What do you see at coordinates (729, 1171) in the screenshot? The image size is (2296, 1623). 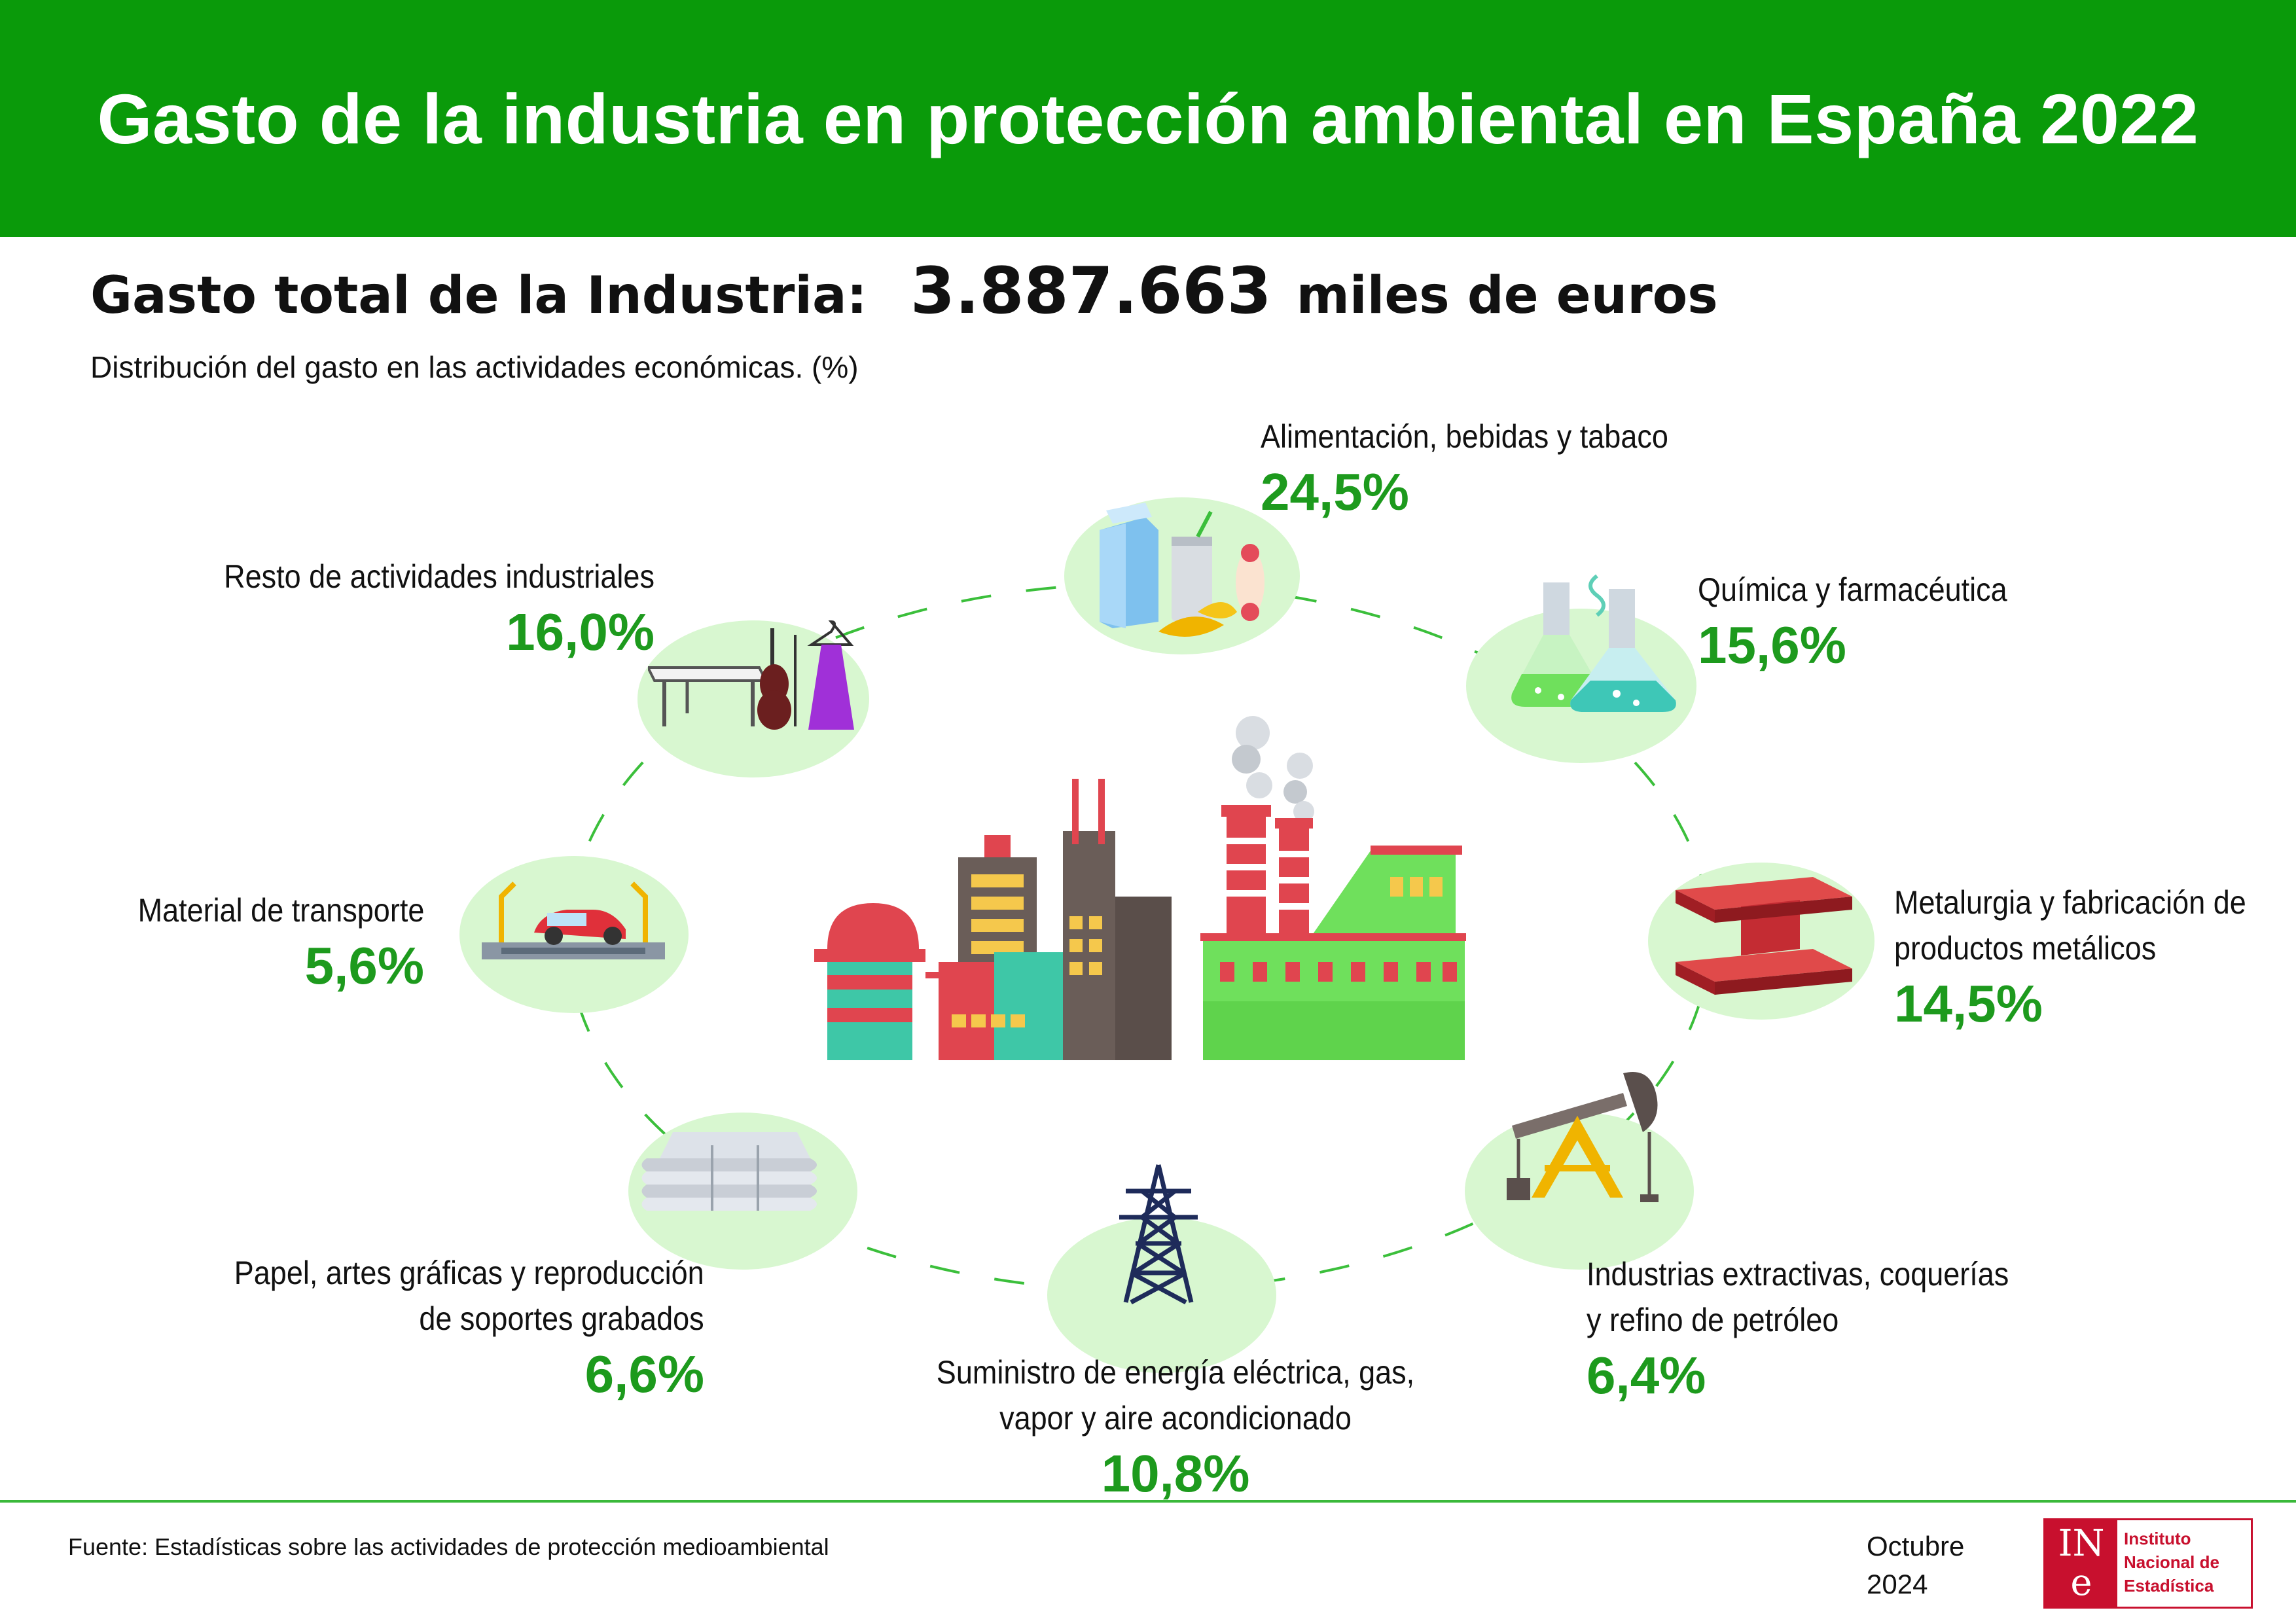 I see `paper-stack-icon` at bounding box center [729, 1171].